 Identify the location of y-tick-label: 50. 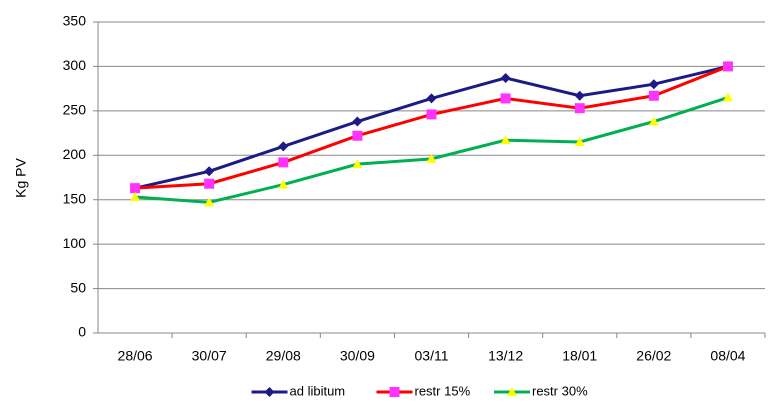
(78, 287).